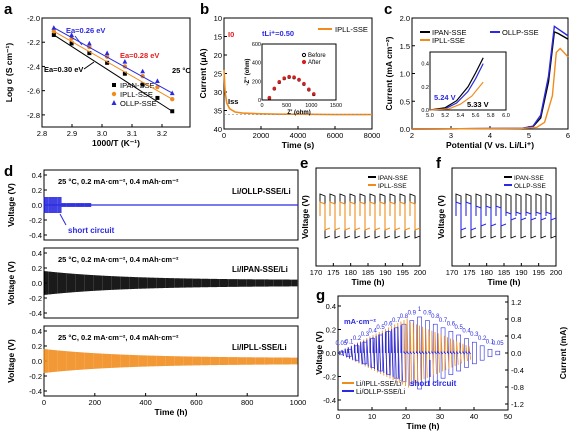 The image size is (576, 440). I want to click on y2-tick-label-g: -0.8, so click(517, 387).